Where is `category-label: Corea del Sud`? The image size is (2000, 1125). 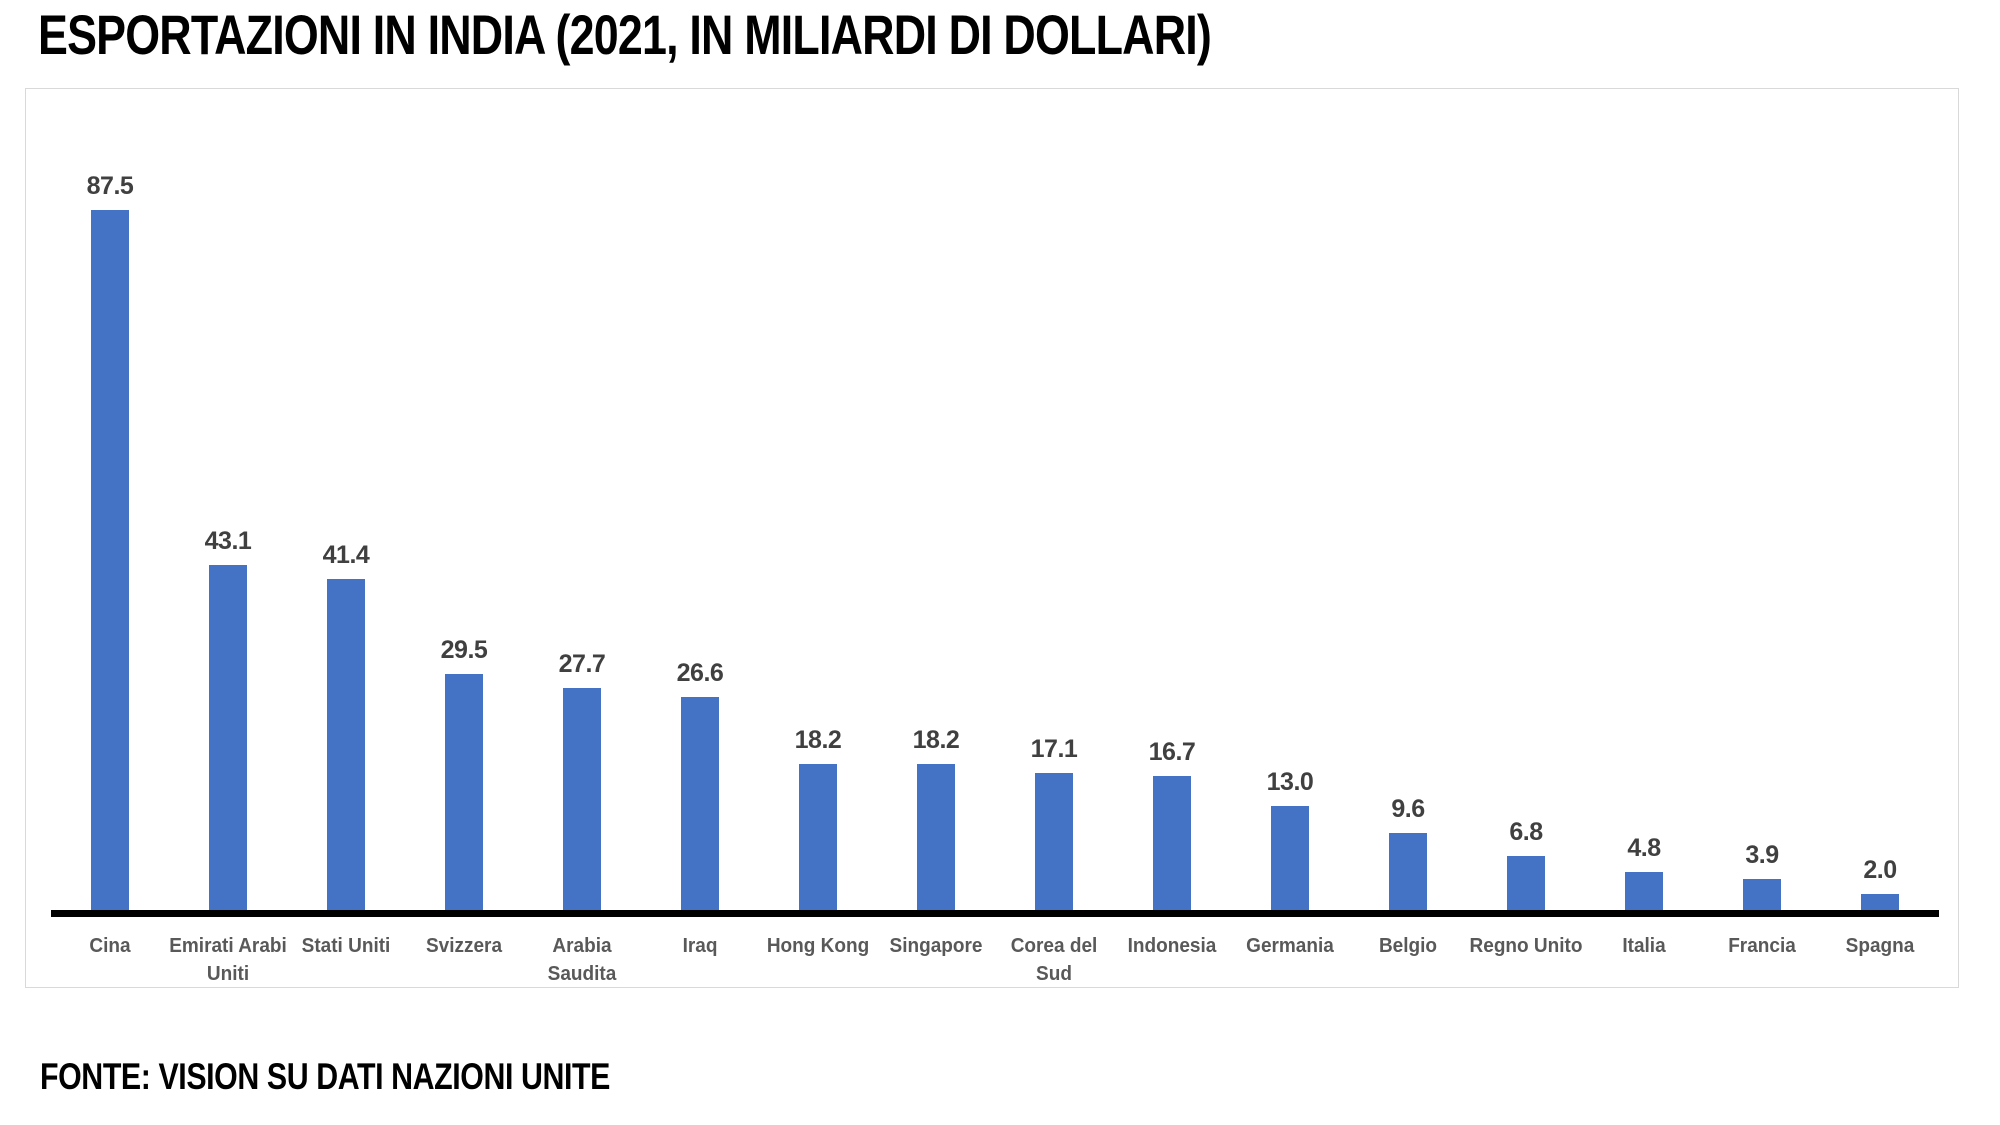 category-label: Corea del Sud is located at coordinates (1054, 960).